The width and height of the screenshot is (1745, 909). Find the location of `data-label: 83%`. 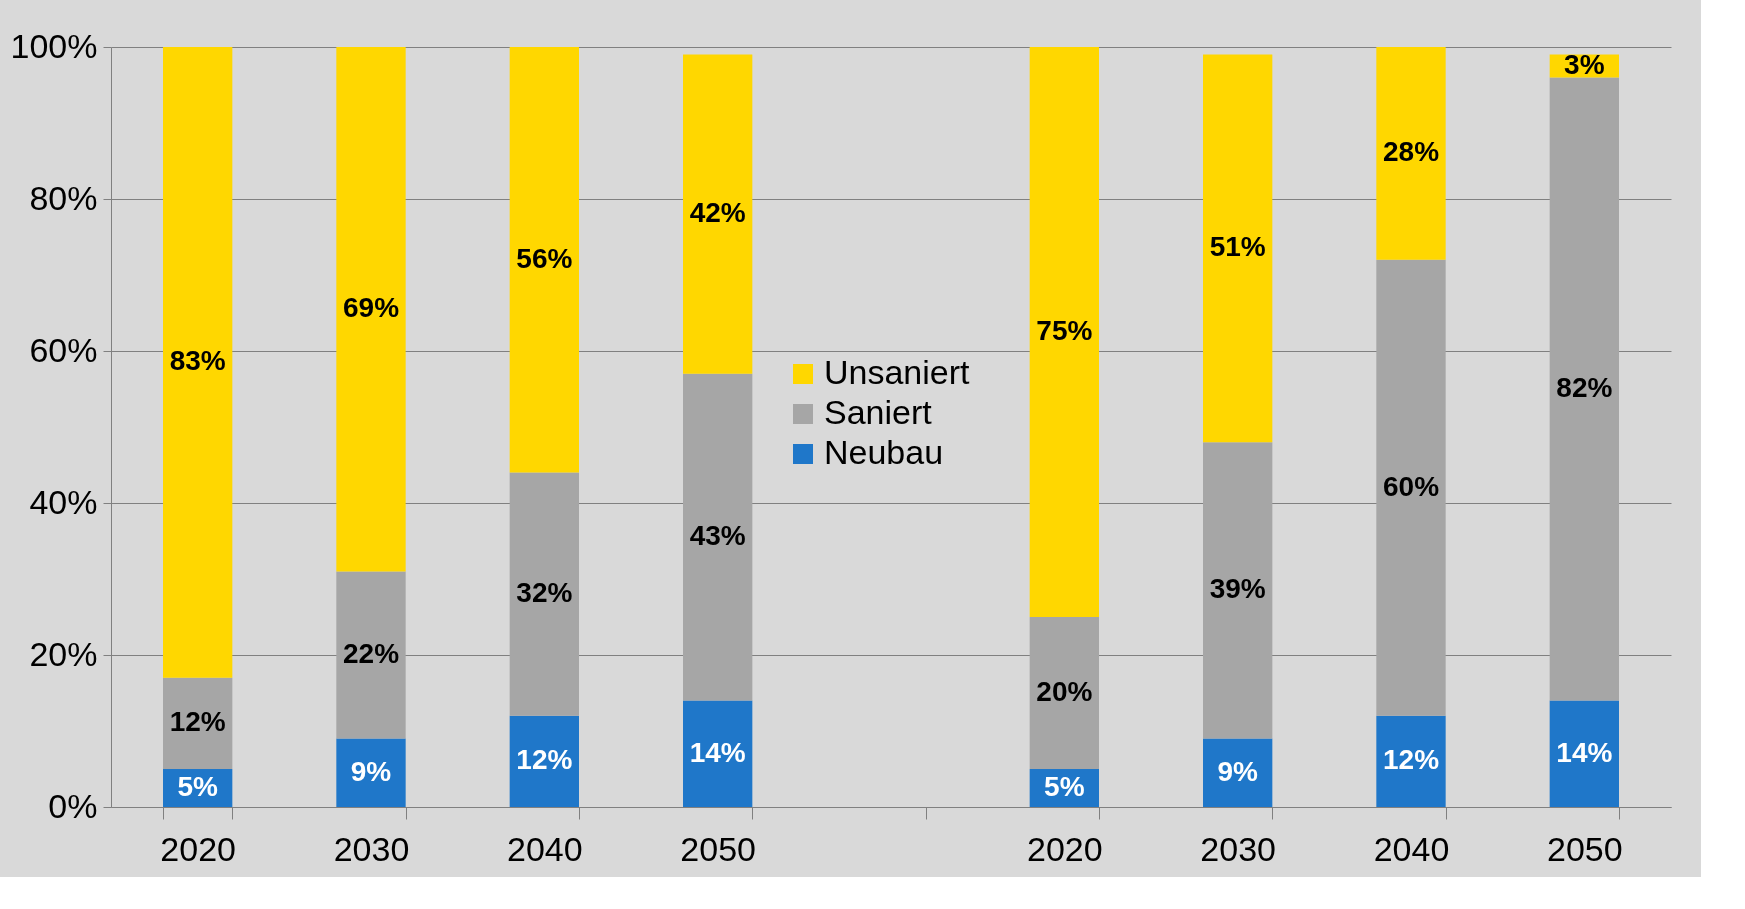

data-label: 83% is located at coordinates (197, 361).